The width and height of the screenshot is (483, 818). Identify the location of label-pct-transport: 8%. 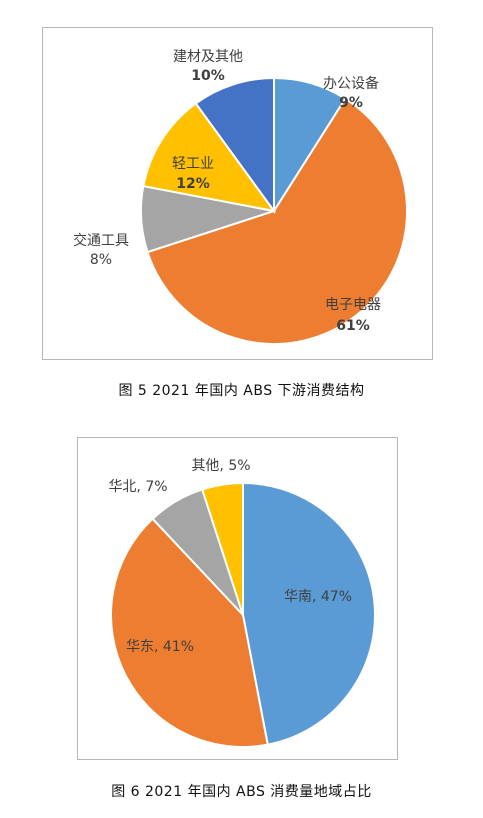
(101, 260).